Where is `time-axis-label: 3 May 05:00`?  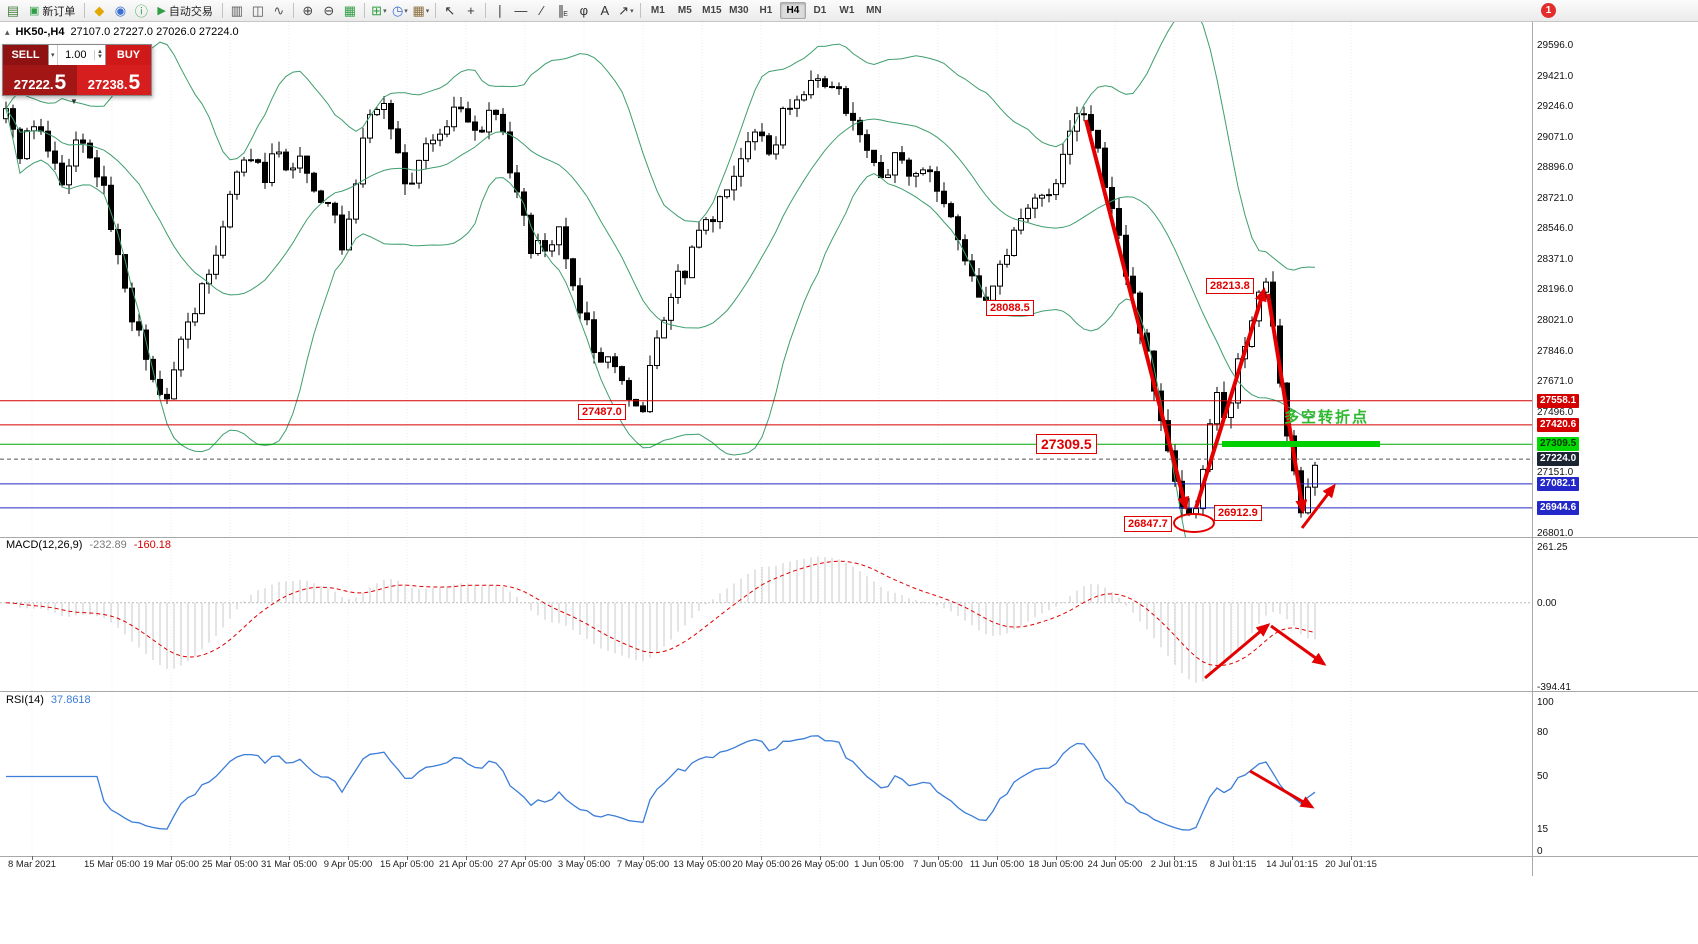
time-axis-label: 3 May 05:00 is located at coordinates (584, 864).